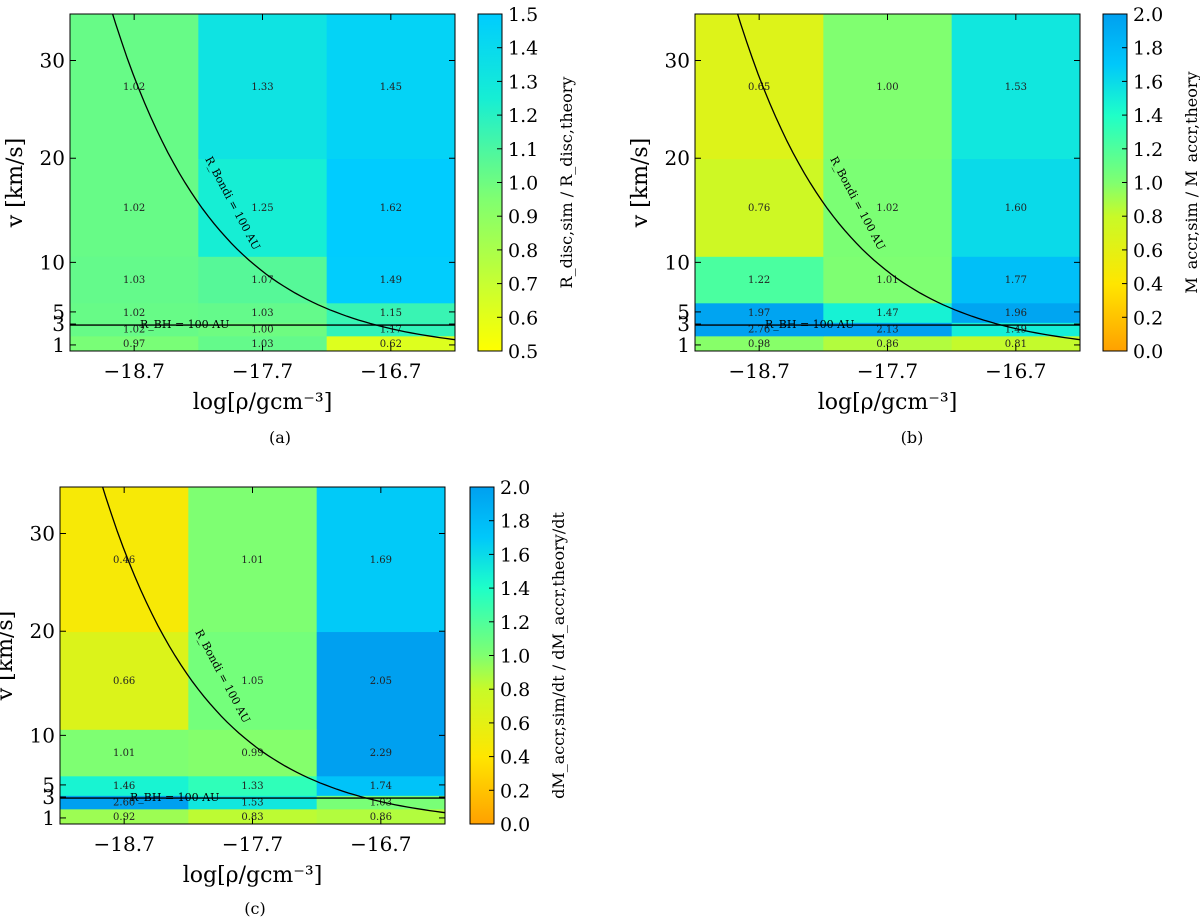 The width and height of the screenshot is (1200, 922). I want to click on cell-value-label: 1.69, so click(381, 560).